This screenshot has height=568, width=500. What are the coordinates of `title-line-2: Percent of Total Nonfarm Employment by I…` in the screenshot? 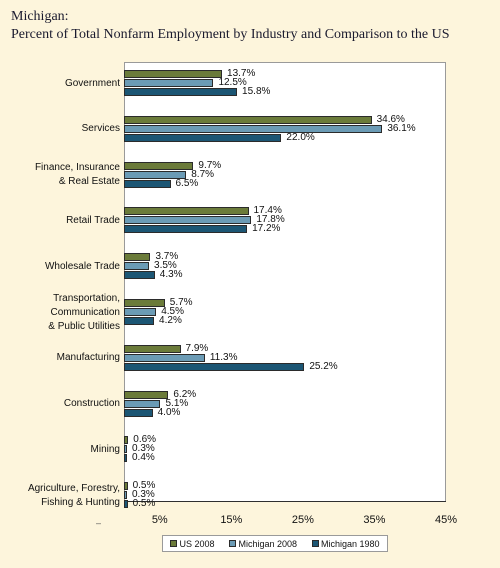 It's located at (230, 34).